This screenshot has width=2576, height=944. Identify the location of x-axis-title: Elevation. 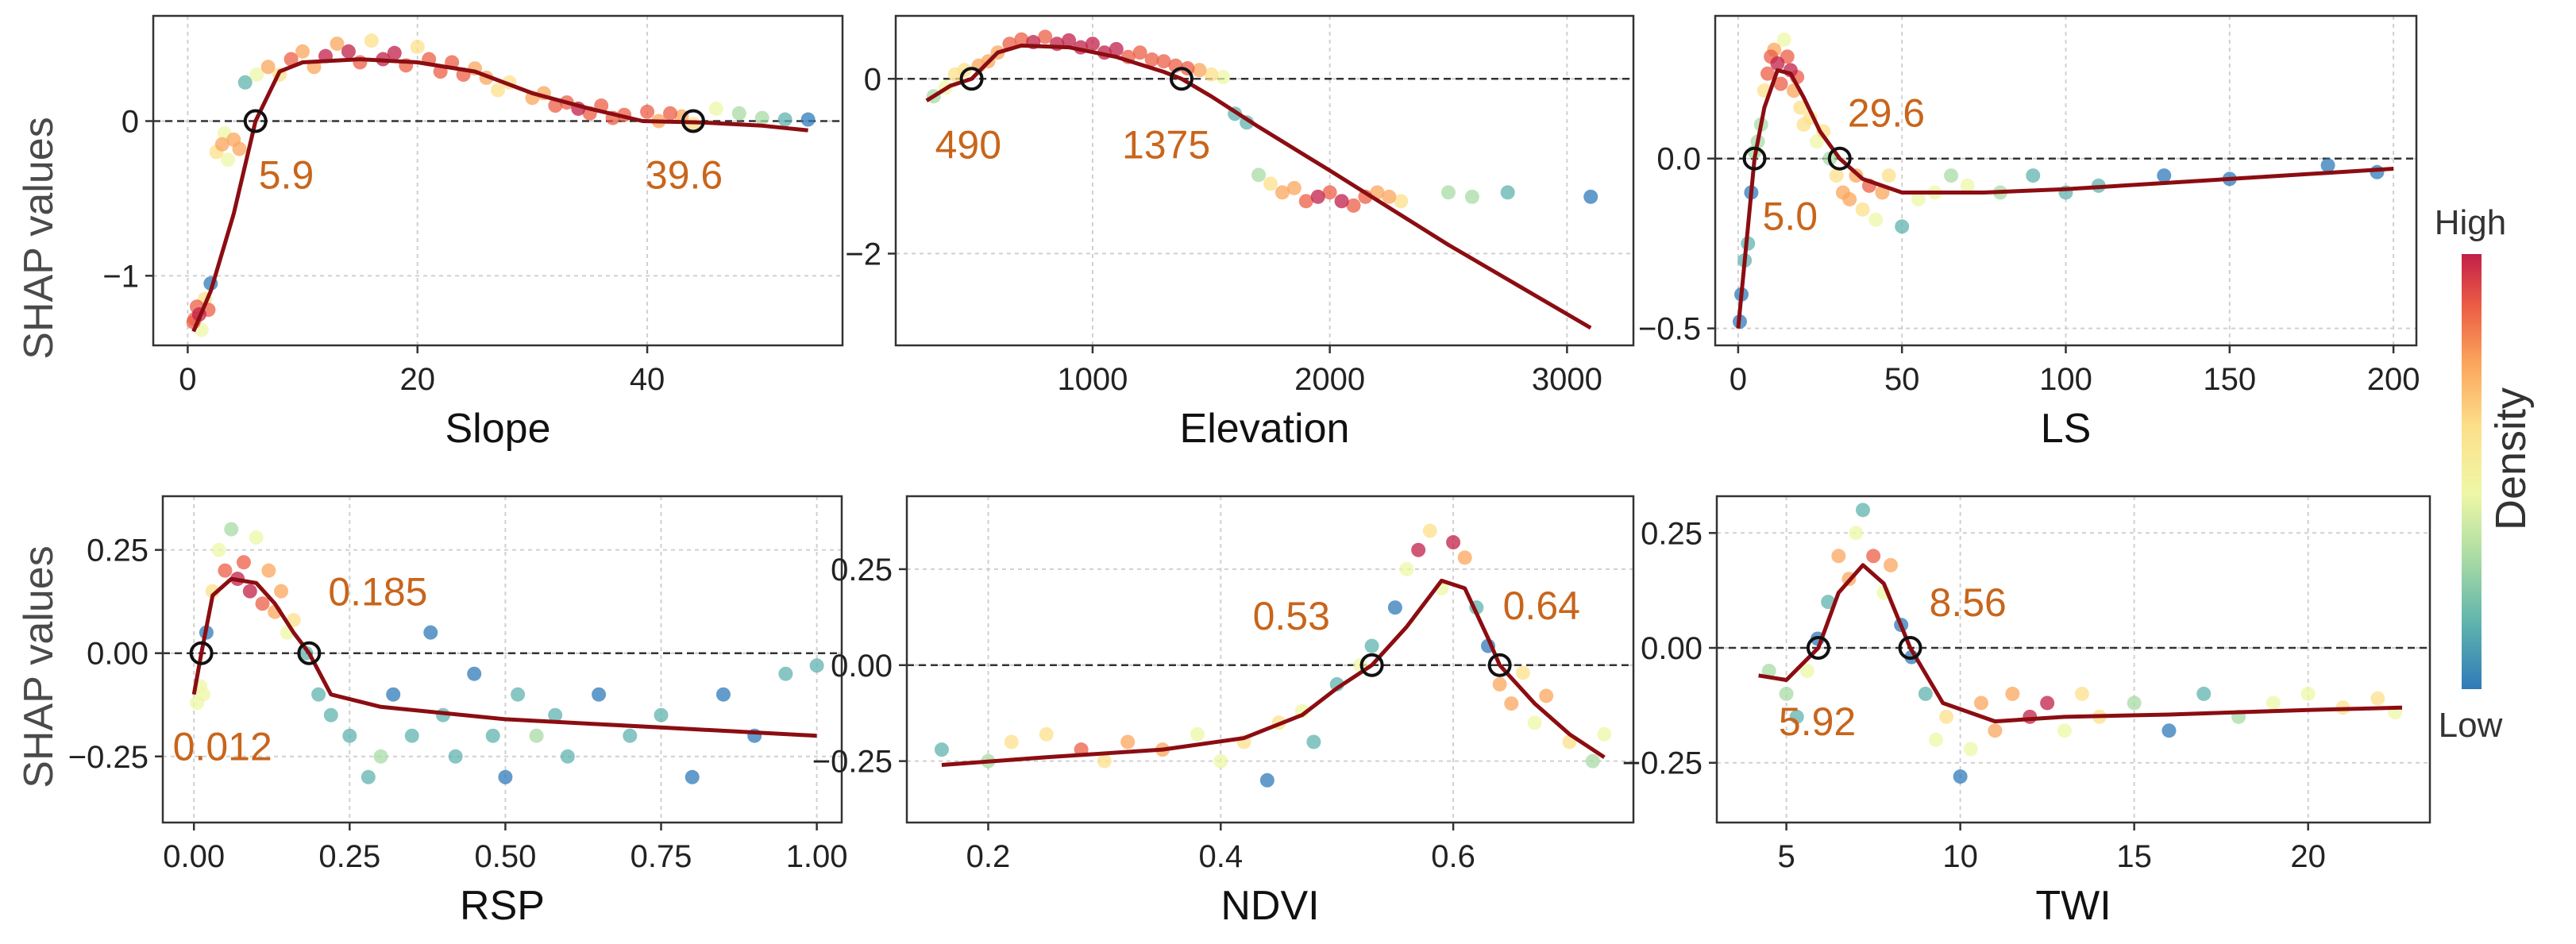
(1265, 429).